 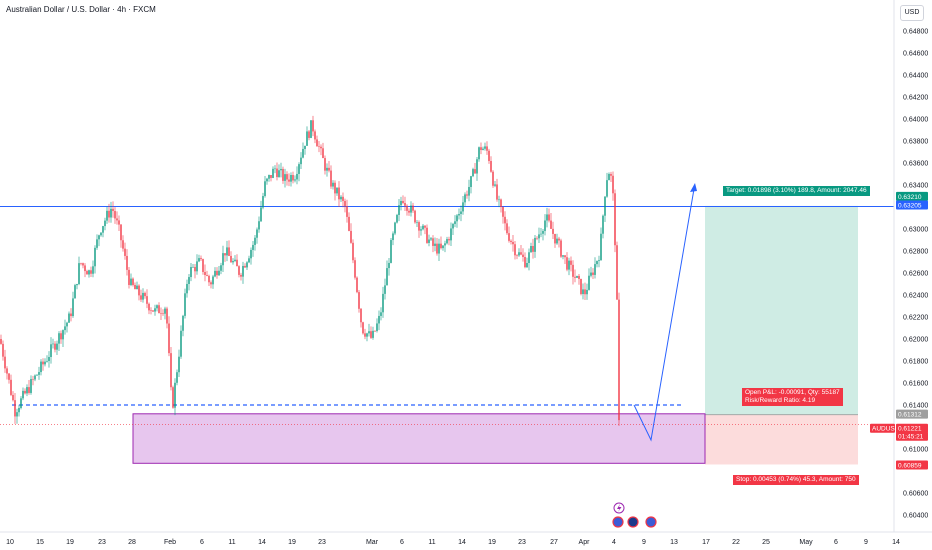 I want to click on us-flag-icon, so click(x=618, y=522).